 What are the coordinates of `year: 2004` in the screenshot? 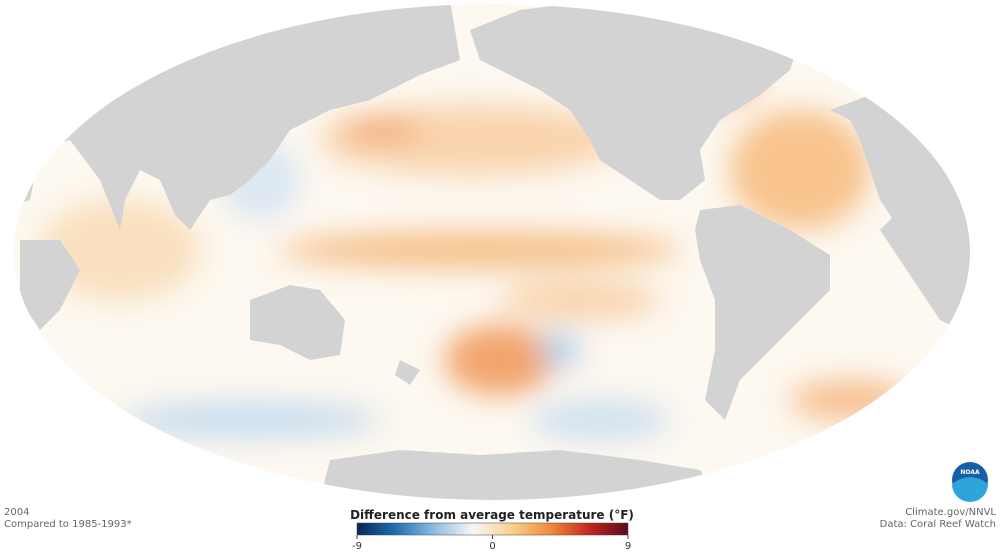 It's located at (16, 512).